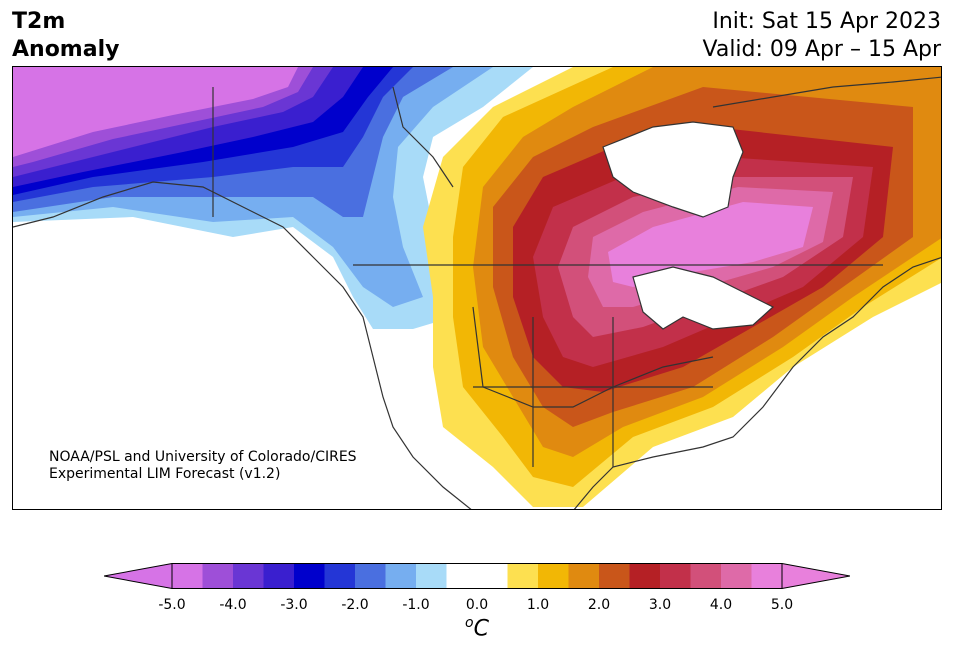  What do you see at coordinates (538, 605) in the screenshot?
I see `colorbar-tick-label: 1.0` at bounding box center [538, 605].